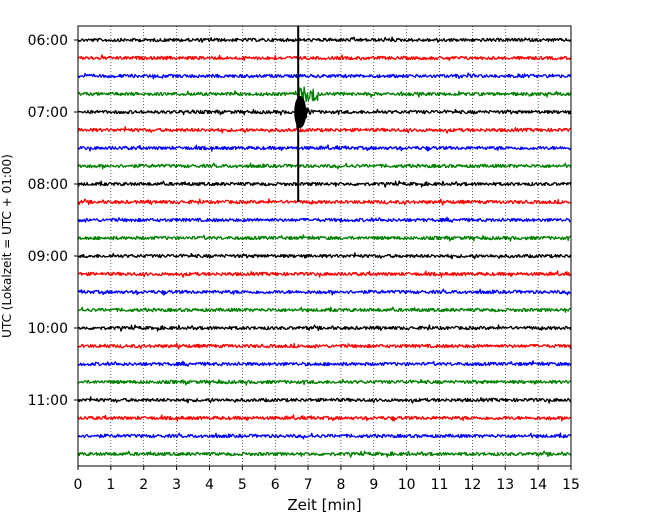  Describe the element at coordinates (78, 485) in the screenshot. I see `x-tick-label: 0` at that location.